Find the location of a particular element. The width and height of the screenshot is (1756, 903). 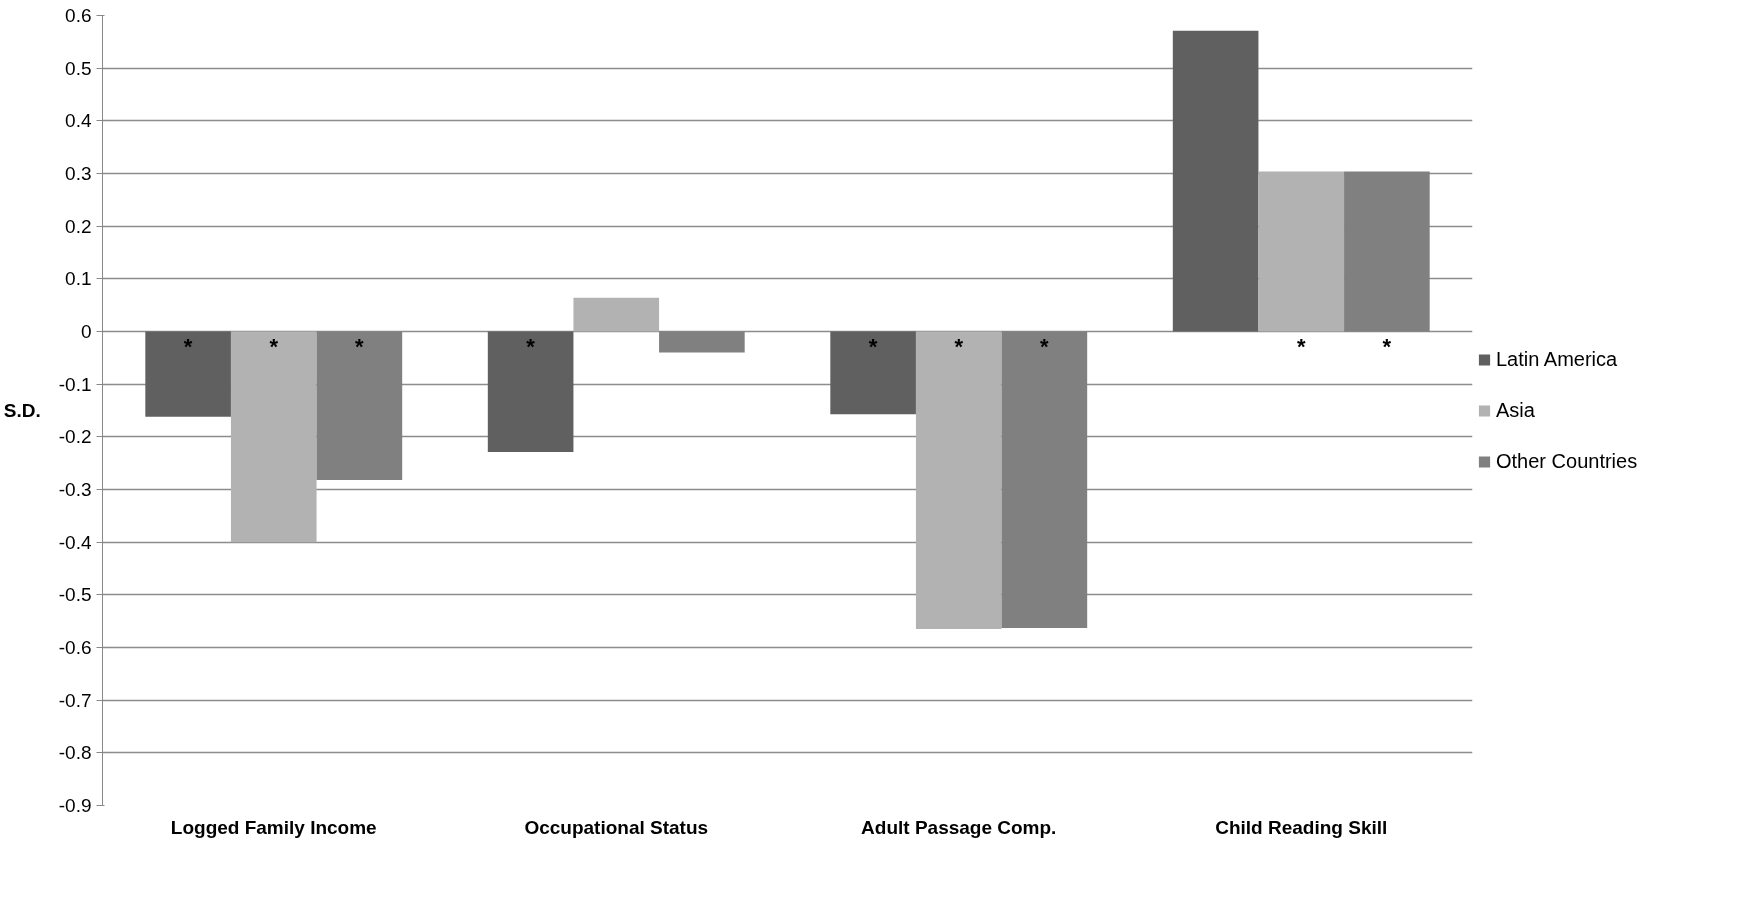

y-tick-label: -0.5 is located at coordinates (75, 595).